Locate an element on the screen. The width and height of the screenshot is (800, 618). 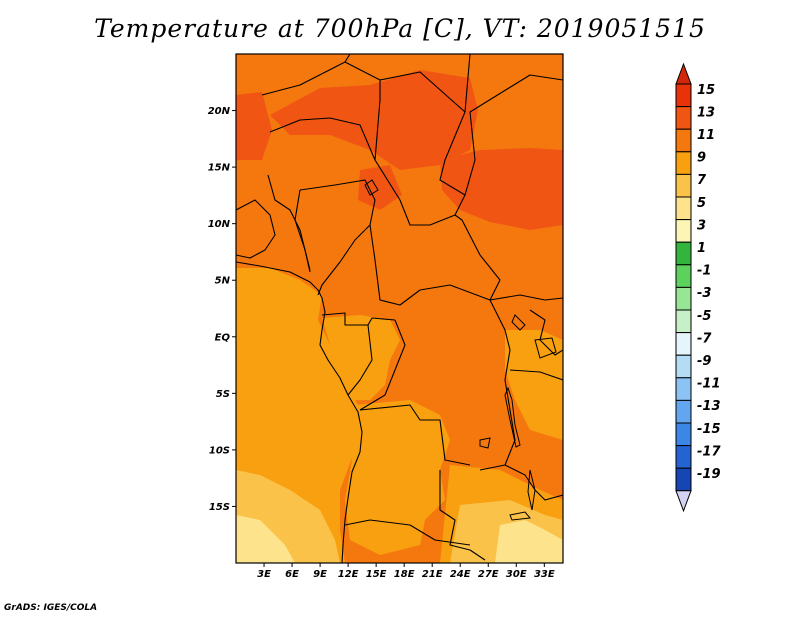
field-9-lakes is located at coordinates (534, 385).